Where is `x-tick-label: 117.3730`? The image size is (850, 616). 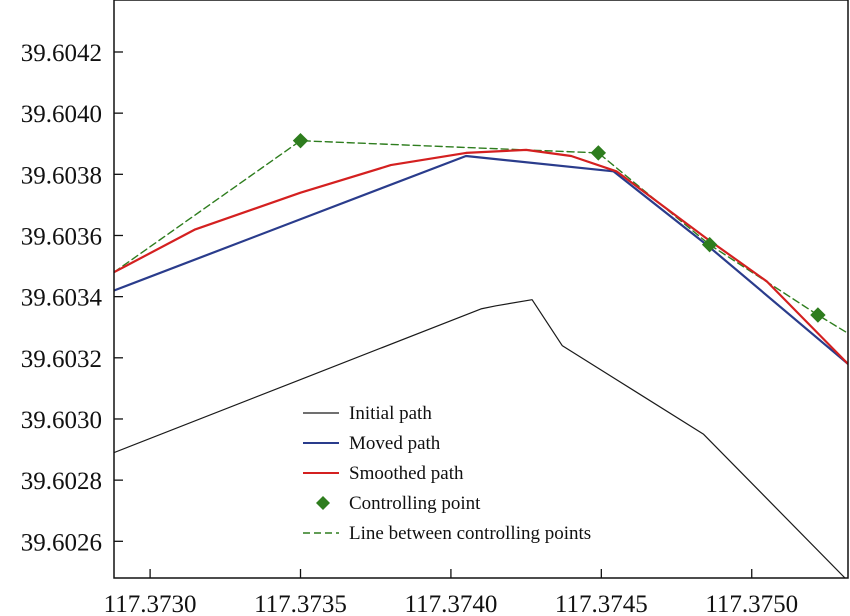 x-tick-label: 117.3730 is located at coordinates (150, 603).